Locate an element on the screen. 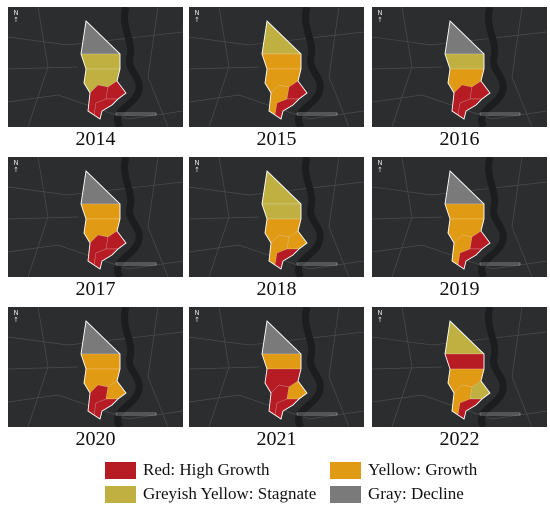 The image size is (550, 510). year-label: 2016 is located at coordinates (459, 139).